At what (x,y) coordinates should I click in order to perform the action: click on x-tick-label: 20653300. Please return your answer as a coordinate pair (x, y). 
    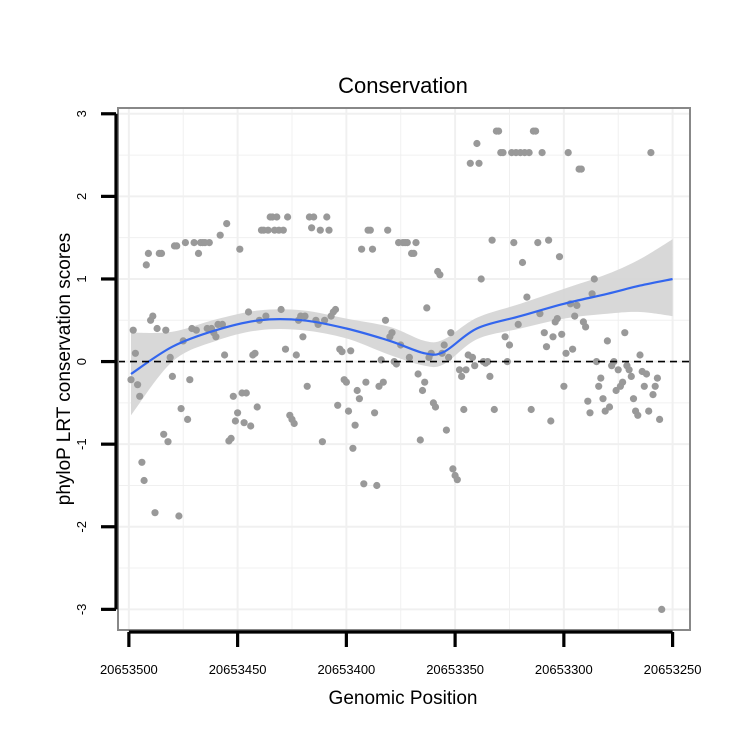
    Looking at the image, I should click on (564, 669).